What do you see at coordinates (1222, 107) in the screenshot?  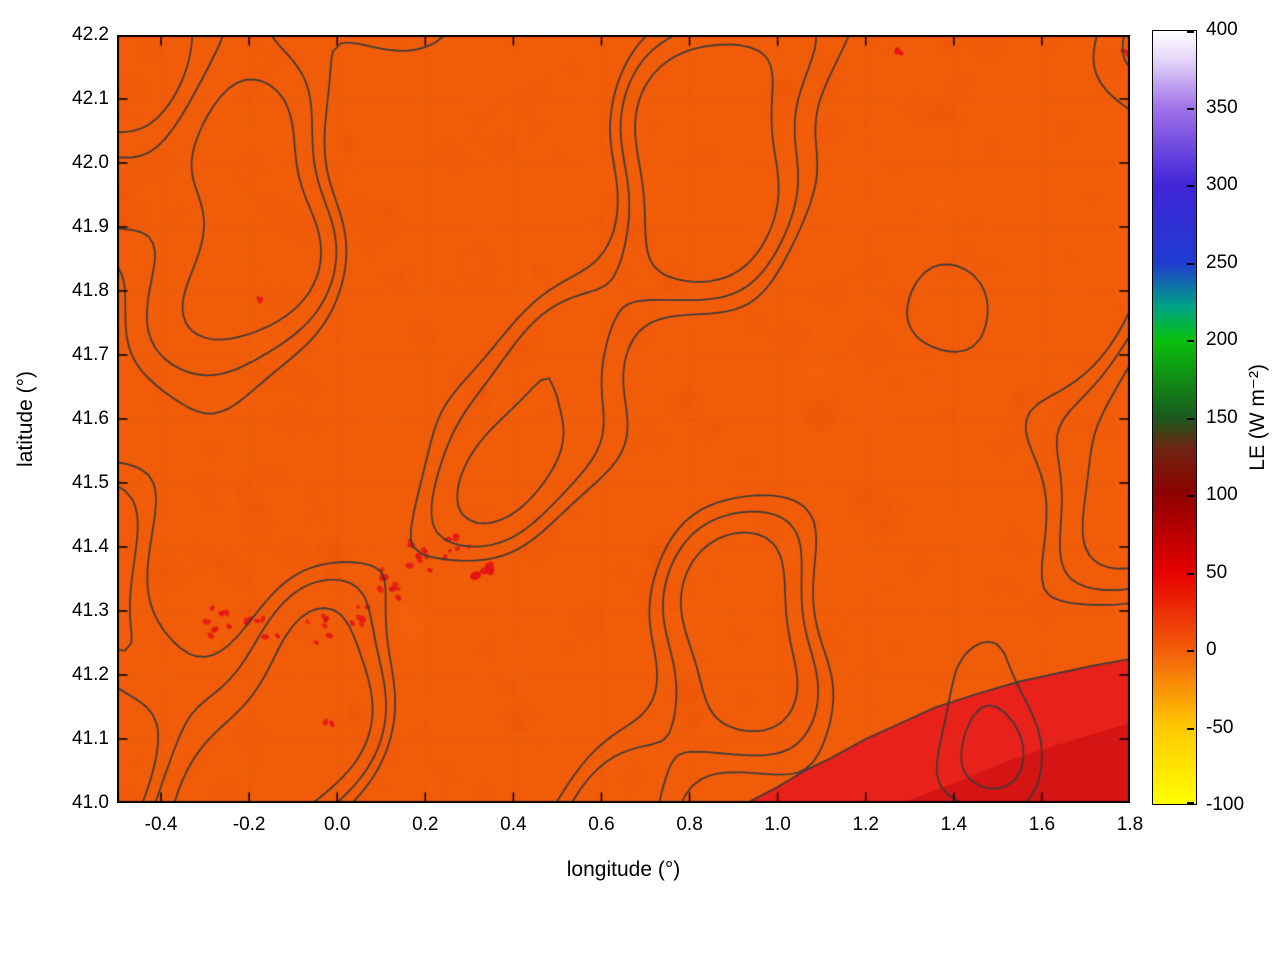 I see `colorbar-tick-label: 350` at bounding box center [1222, 107].